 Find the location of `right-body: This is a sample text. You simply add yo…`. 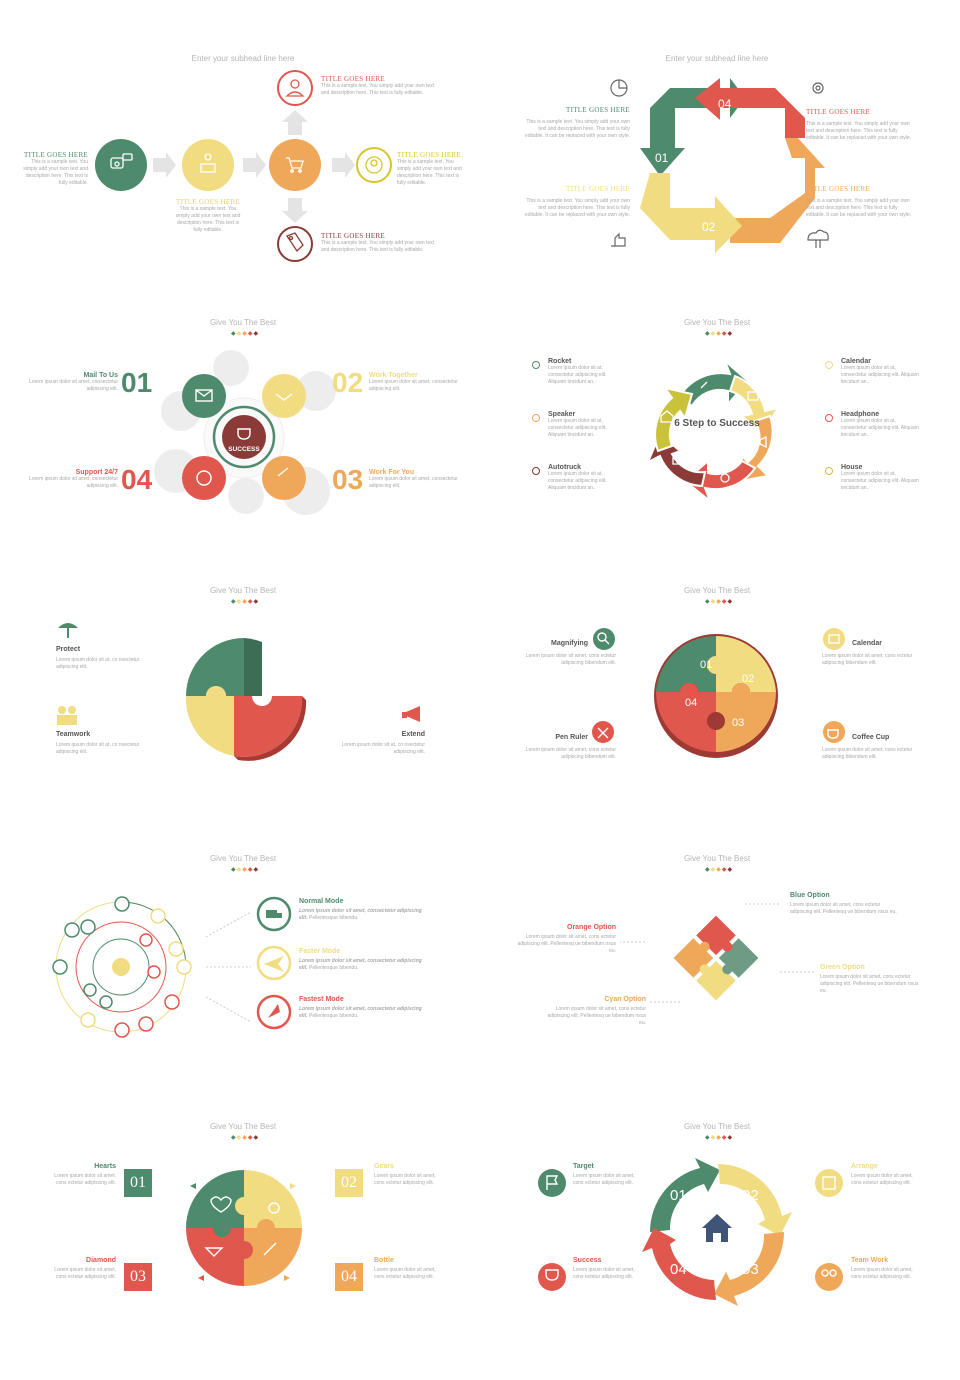

right-body: This is a sample text. You simply add yo… is located at coordinates (429, 172).